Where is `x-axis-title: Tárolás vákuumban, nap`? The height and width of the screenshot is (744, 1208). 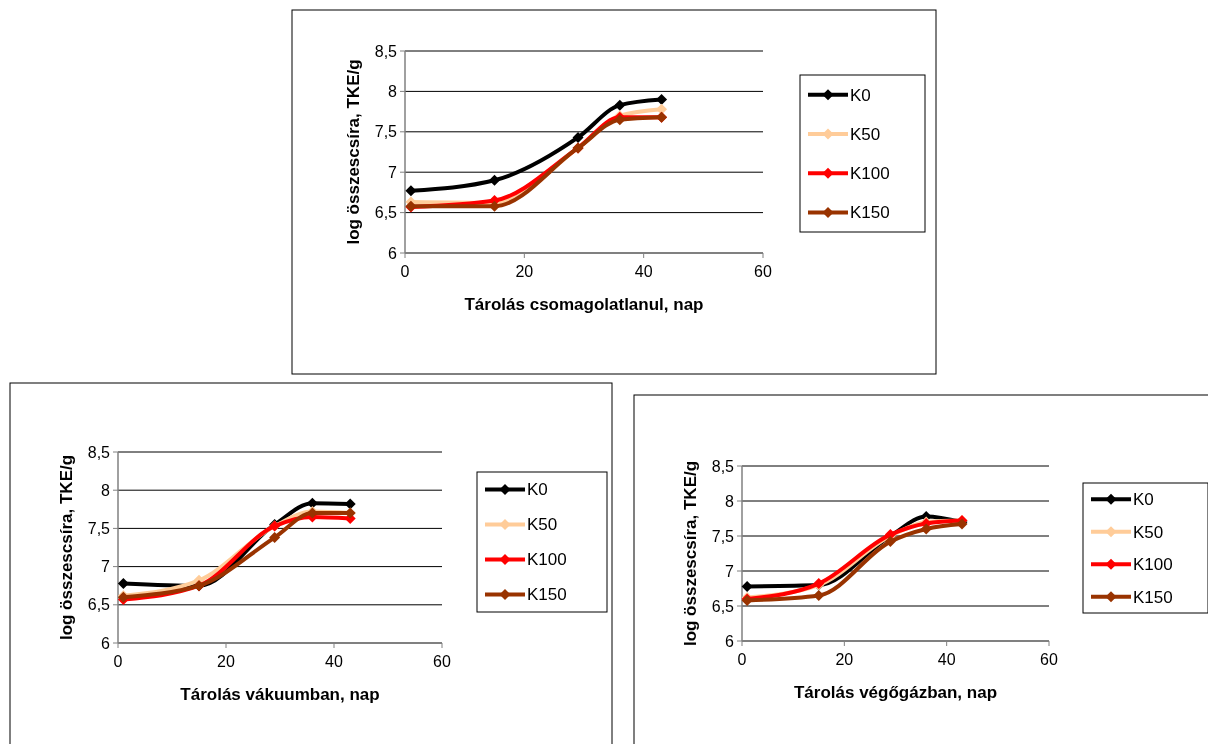 x-axis-title: Tárolás vákuumban, nap is located at coordinates (280, 694).